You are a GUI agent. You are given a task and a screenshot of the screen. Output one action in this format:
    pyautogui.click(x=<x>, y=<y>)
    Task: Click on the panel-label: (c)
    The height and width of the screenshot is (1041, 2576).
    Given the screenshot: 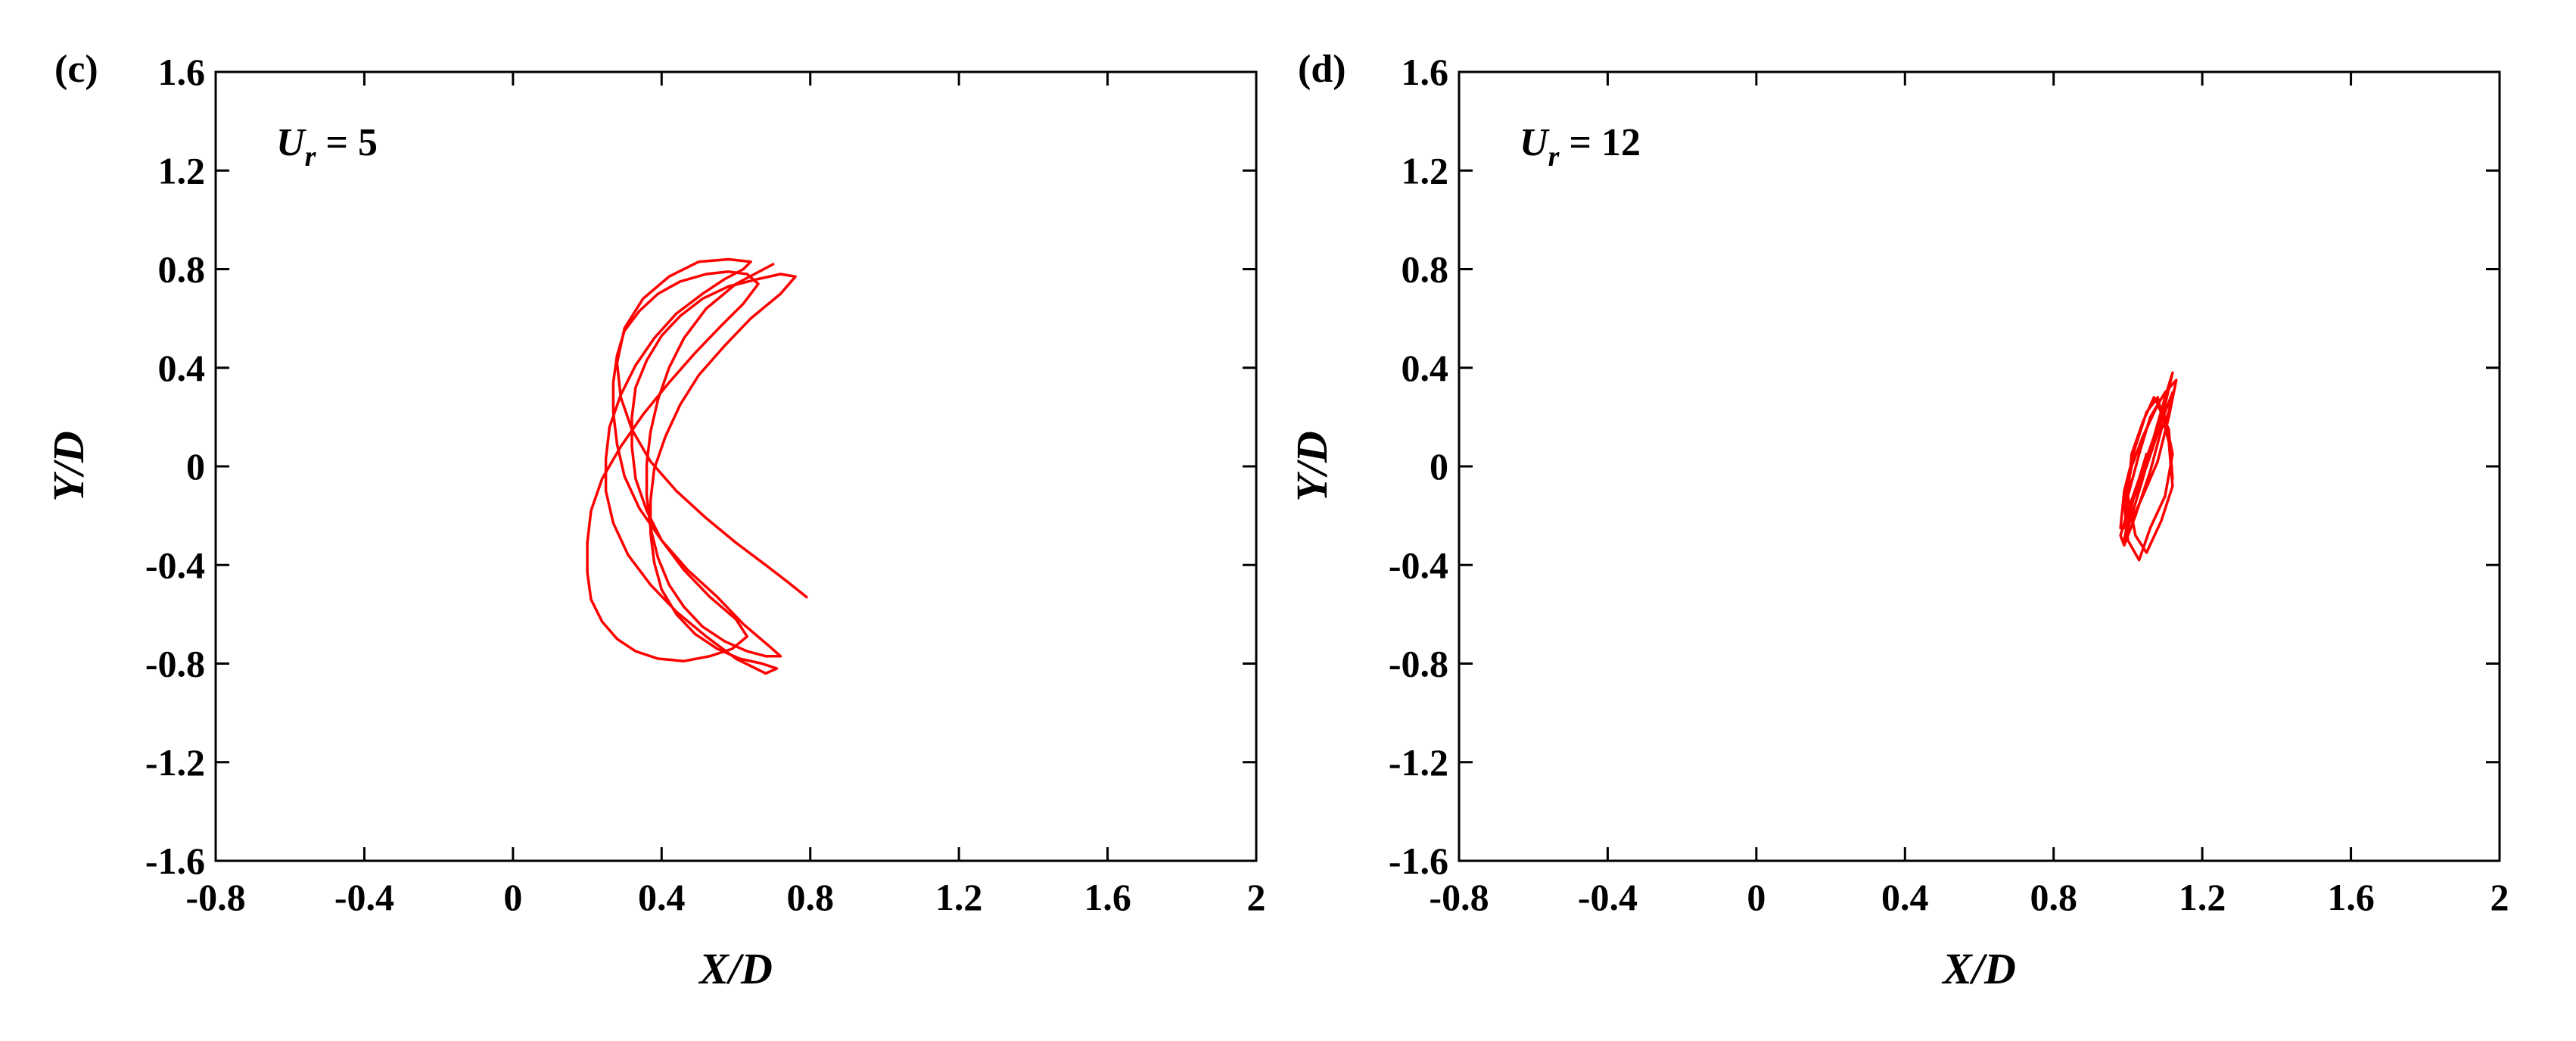 What is the action you would take?
    pyautogui.click(x=76, y=69)
    